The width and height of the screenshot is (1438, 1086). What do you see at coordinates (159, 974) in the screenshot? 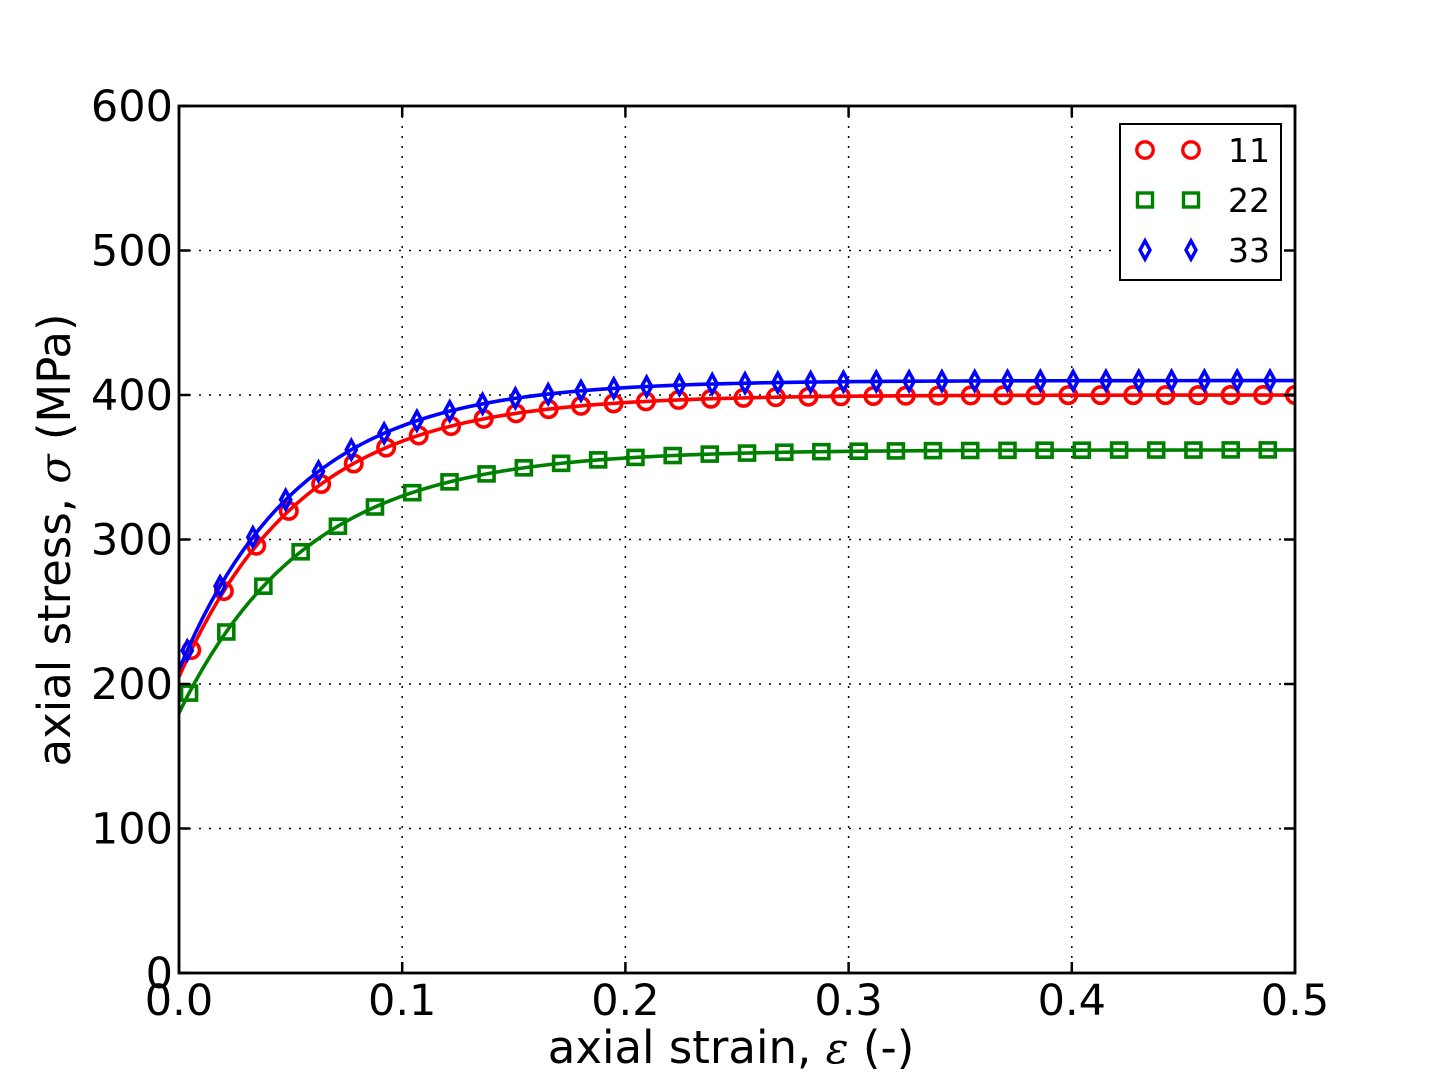
I see `y-tick-label: 0` at bounding box center [159, 974].